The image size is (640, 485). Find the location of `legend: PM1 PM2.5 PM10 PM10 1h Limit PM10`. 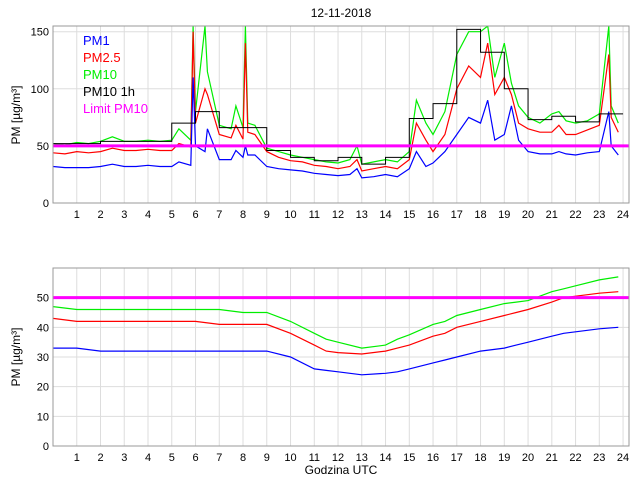

legend: PM1 PM2.5 PM10 PM10 1h Limit PM10 is located at coordinates (115, 74).